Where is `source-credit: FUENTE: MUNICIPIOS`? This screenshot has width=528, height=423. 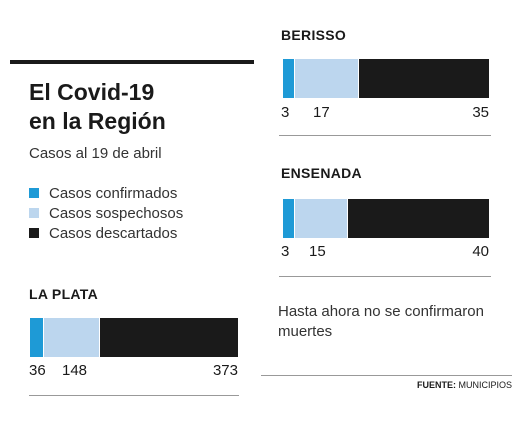 source-credit: FUENTE: MUNICIPIOS is located at coordinates (464, 385).